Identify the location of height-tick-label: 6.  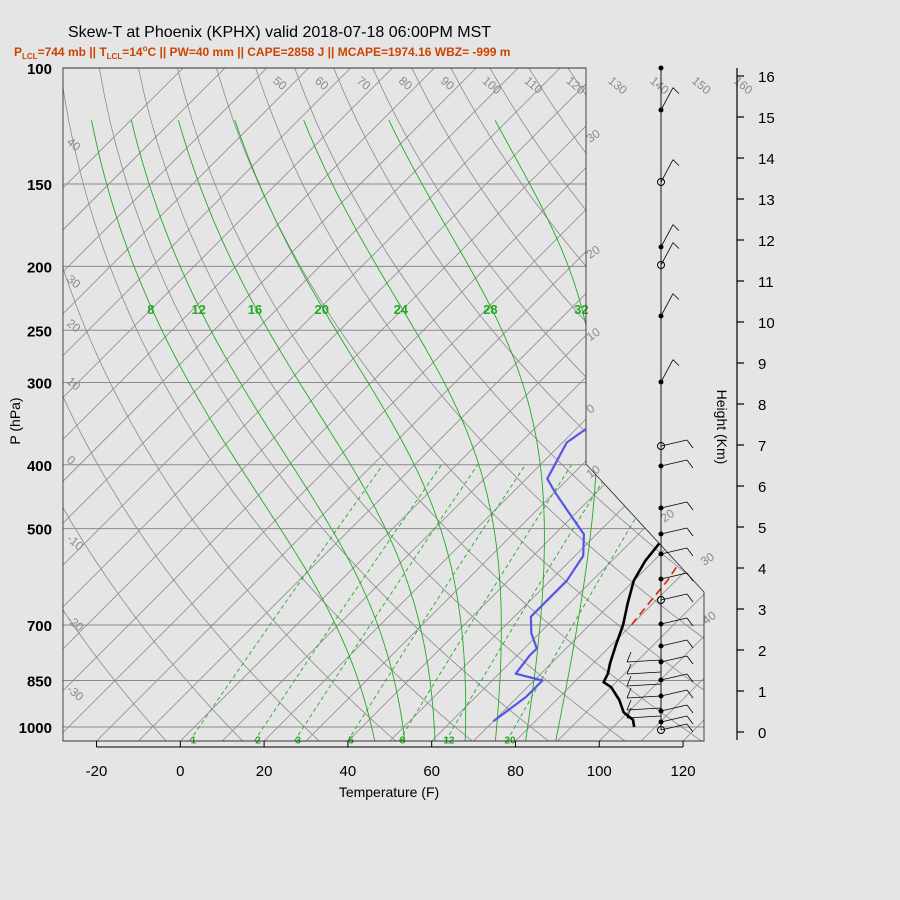
(762, 487).